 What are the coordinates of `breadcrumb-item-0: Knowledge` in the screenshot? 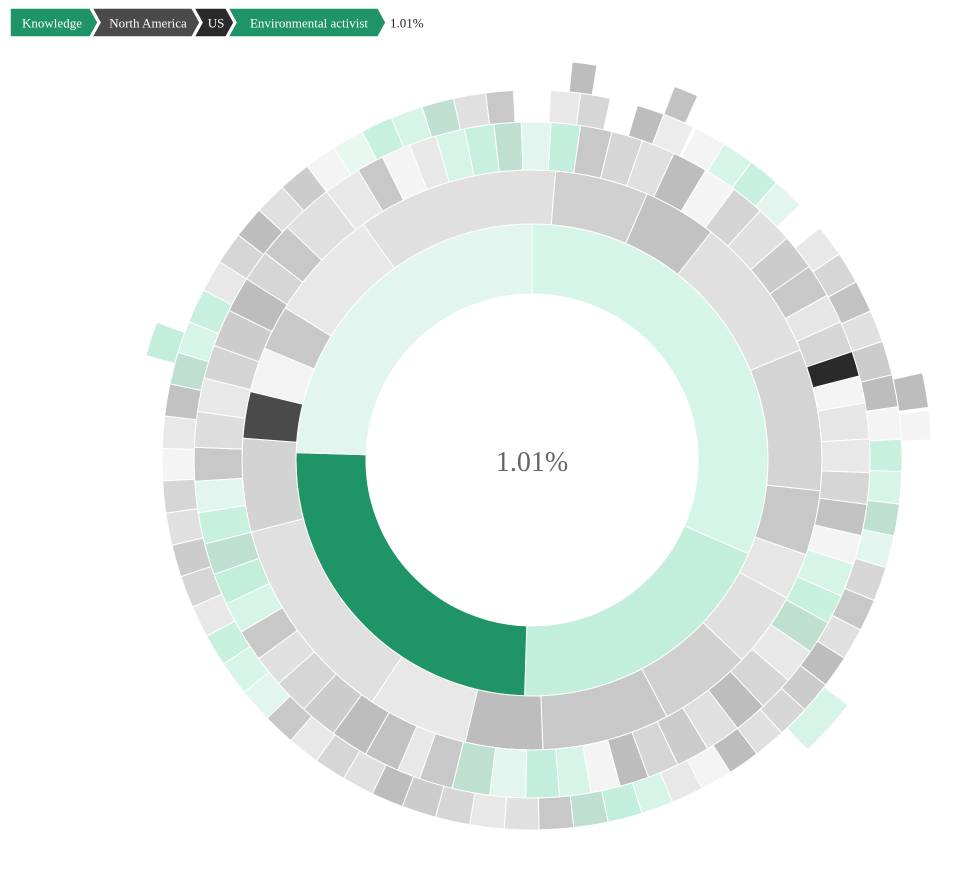 It's located at (54, 22).